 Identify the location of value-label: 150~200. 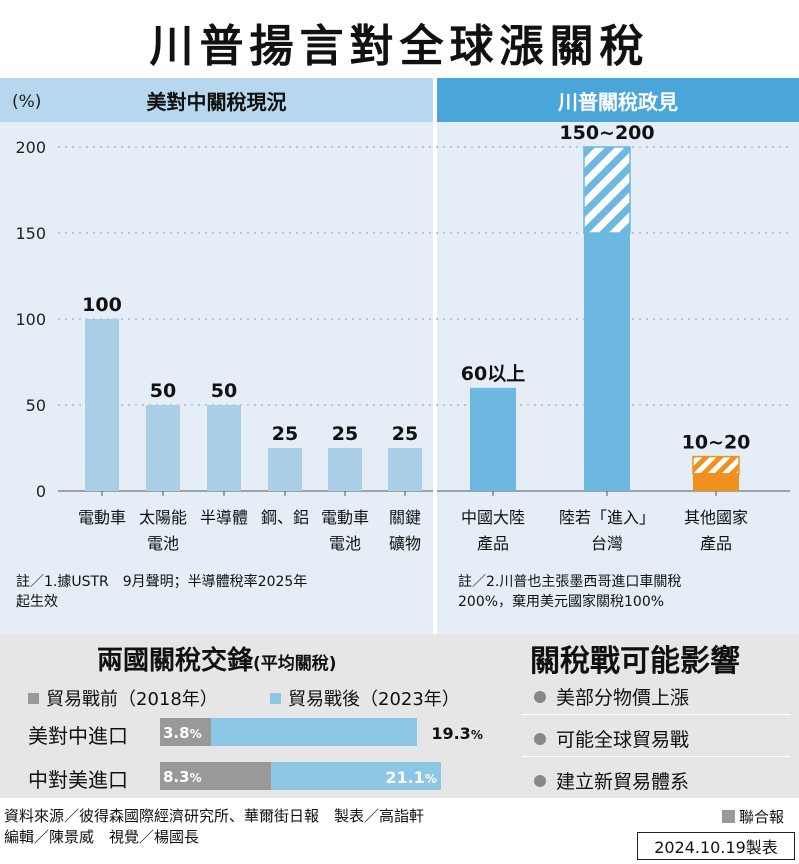
(606, 133).